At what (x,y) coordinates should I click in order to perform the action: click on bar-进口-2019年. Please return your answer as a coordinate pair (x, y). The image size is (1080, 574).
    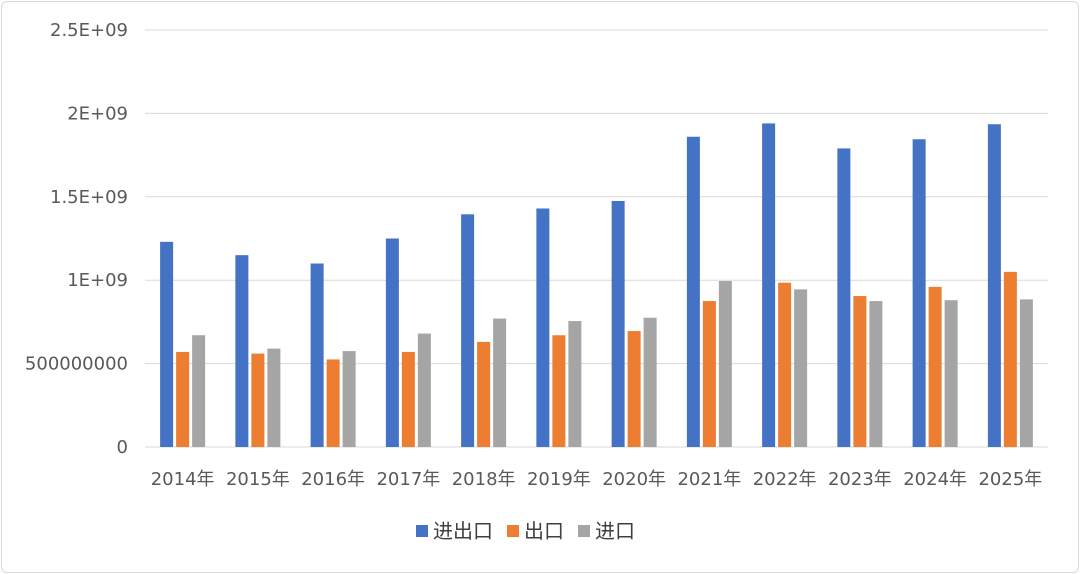
    Looking at the image, I should click on (575, 384).